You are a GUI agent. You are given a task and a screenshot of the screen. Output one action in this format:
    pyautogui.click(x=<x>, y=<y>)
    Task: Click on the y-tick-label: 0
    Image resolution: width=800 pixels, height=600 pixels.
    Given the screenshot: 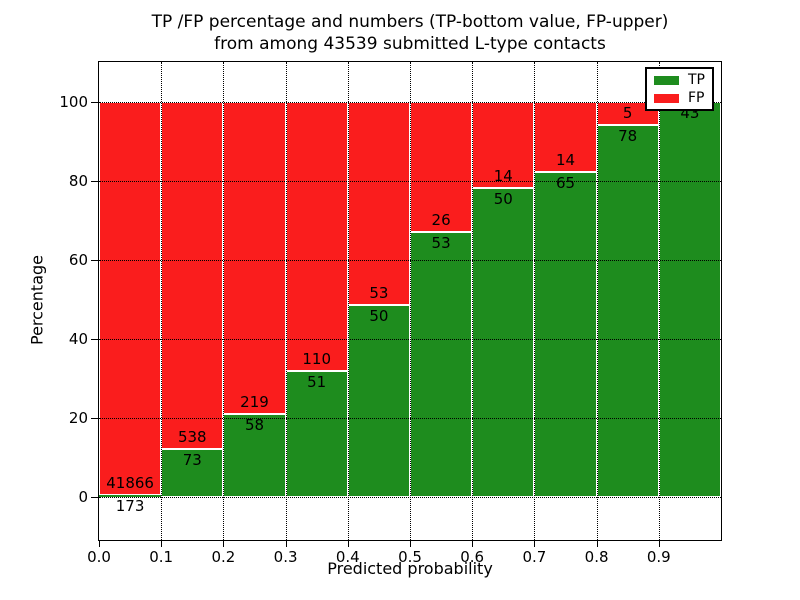 What is the action you would take?
    pyautogui.click(x=83, y=496)
    